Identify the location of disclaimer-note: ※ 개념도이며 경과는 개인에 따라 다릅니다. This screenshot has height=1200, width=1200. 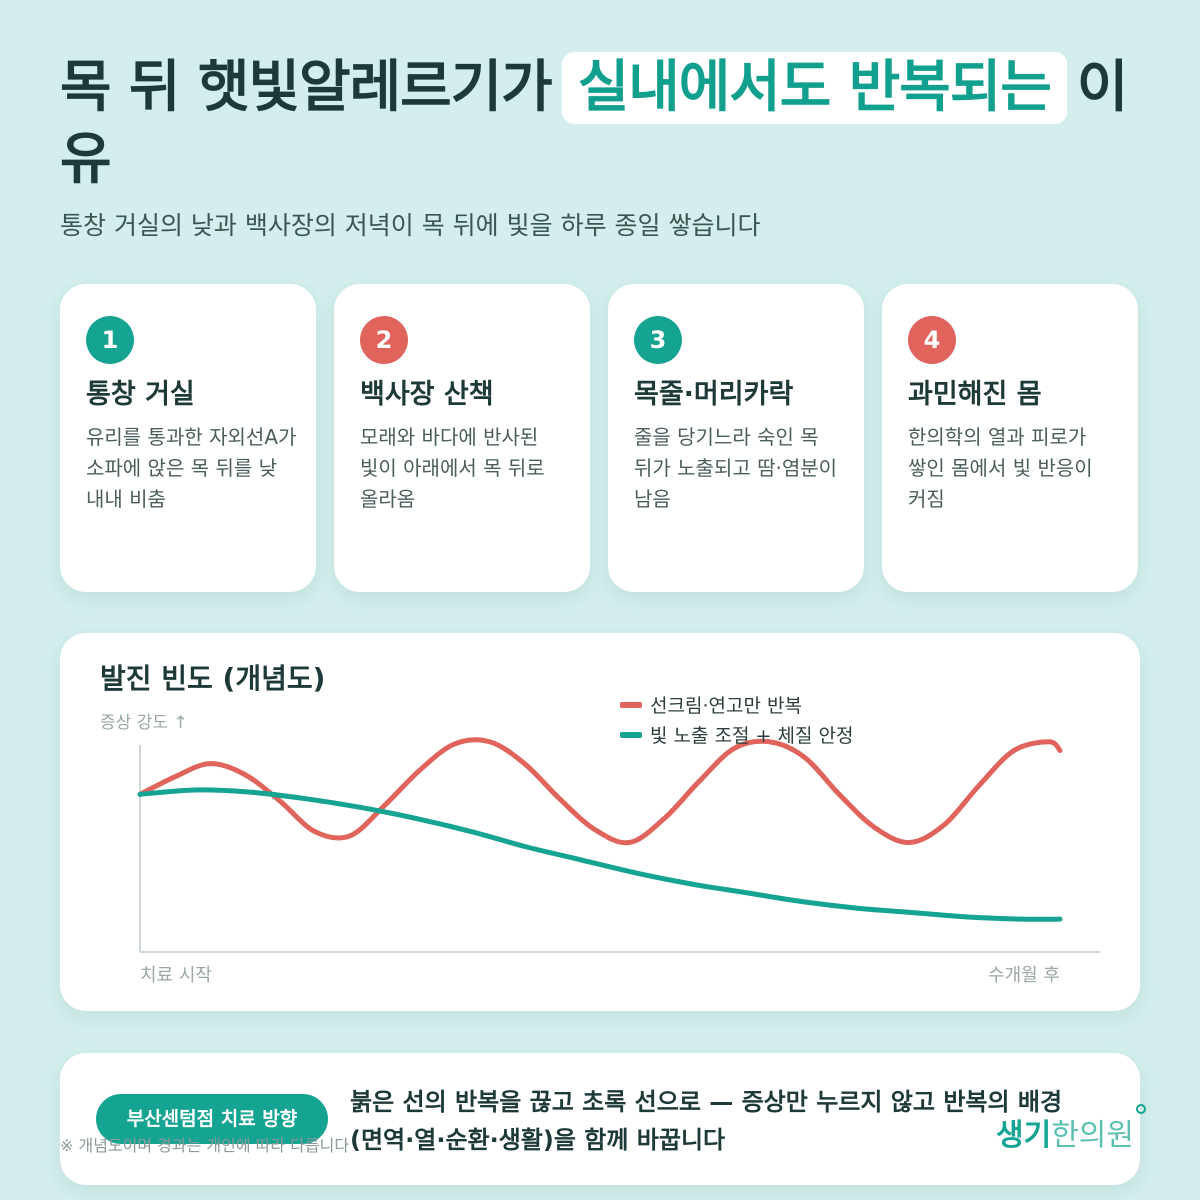
(205, 1145).